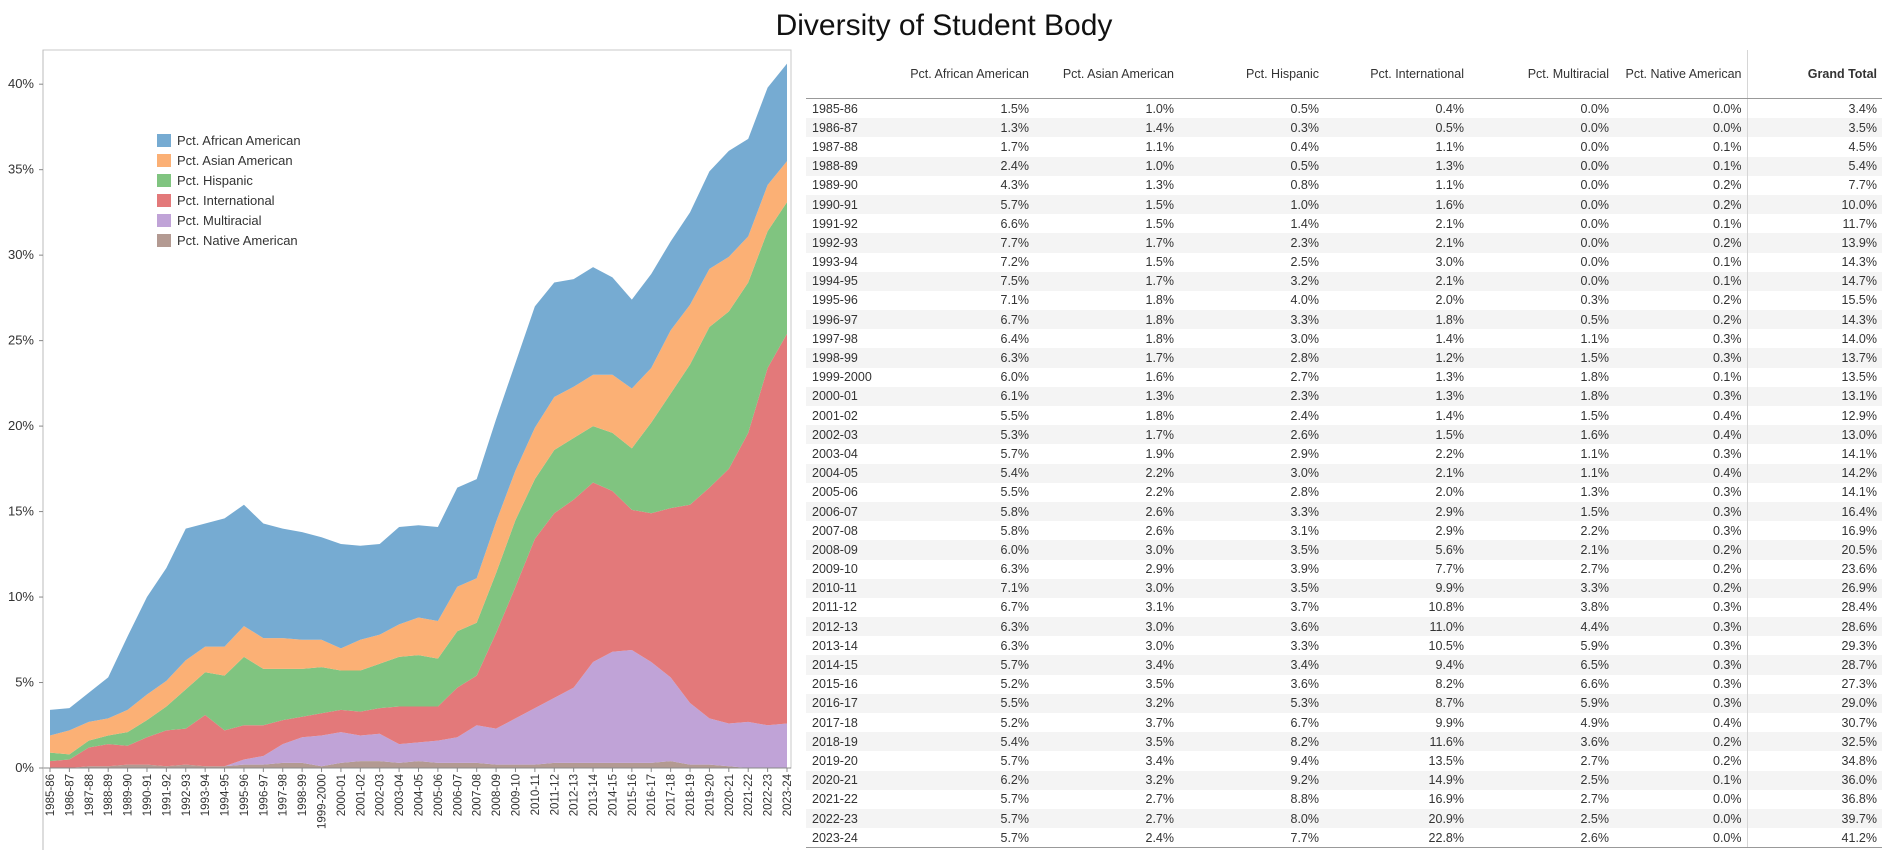  I want to click on legend-label: Pct. Native American, so click(237, 240).